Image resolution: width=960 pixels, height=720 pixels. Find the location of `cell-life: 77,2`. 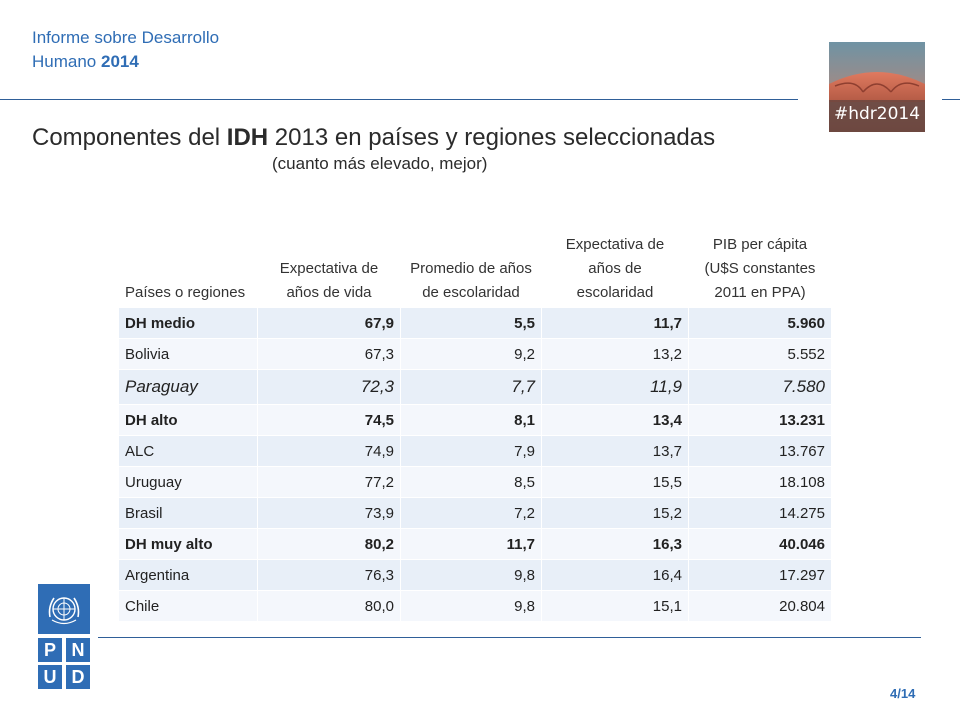

cell-life: 77,2 is located at coordinates (329, 482).